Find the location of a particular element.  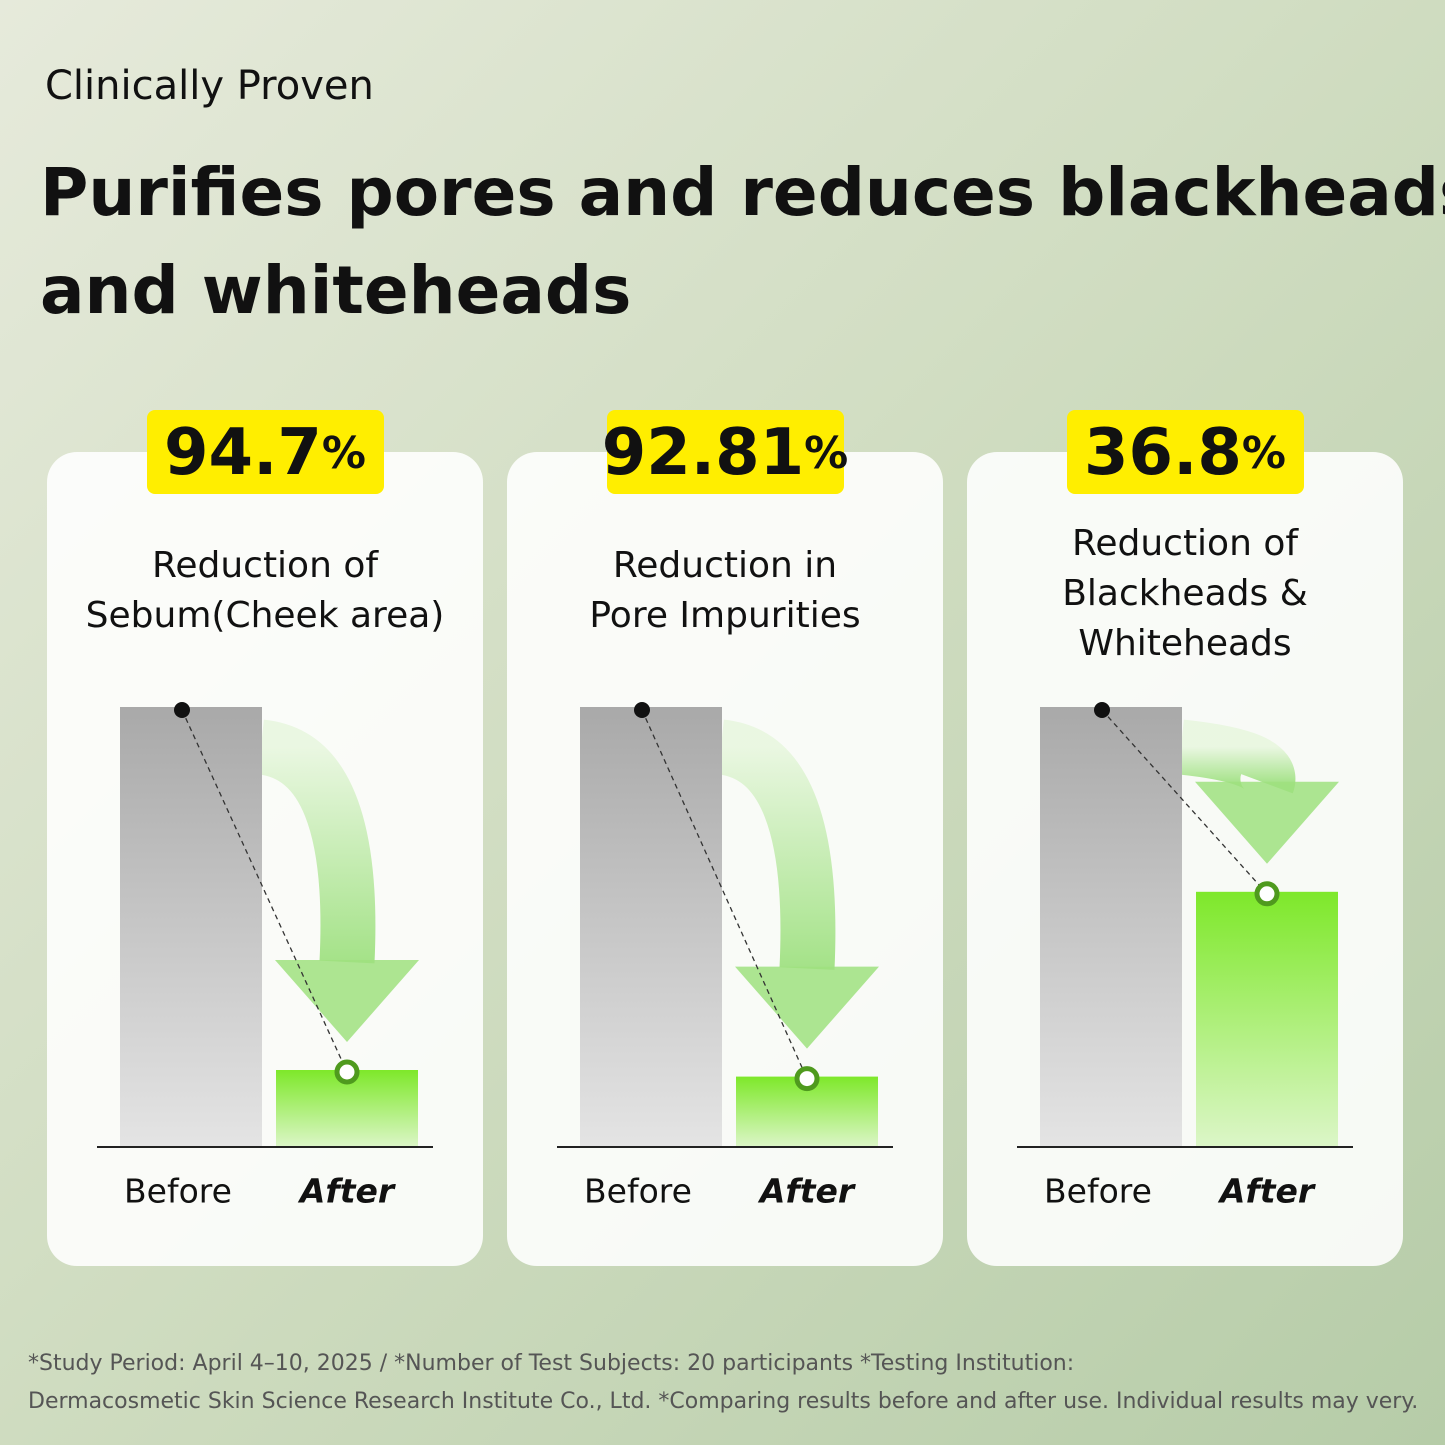

card-title: Pore Impurities is located at coordinates (724, 615).